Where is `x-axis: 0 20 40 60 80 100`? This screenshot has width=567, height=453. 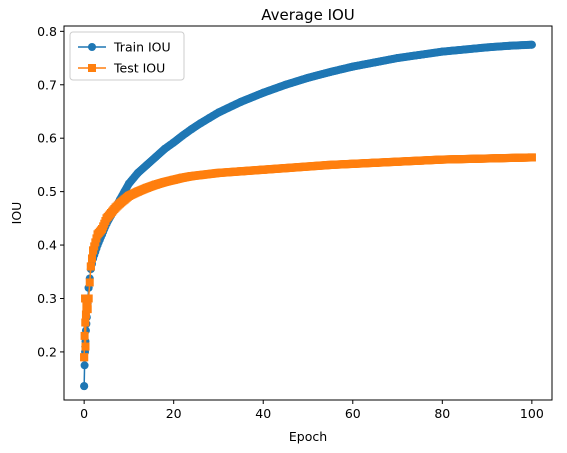 x-axis: 0 20 40 60 80 100 is located at coordinates (312, 410).